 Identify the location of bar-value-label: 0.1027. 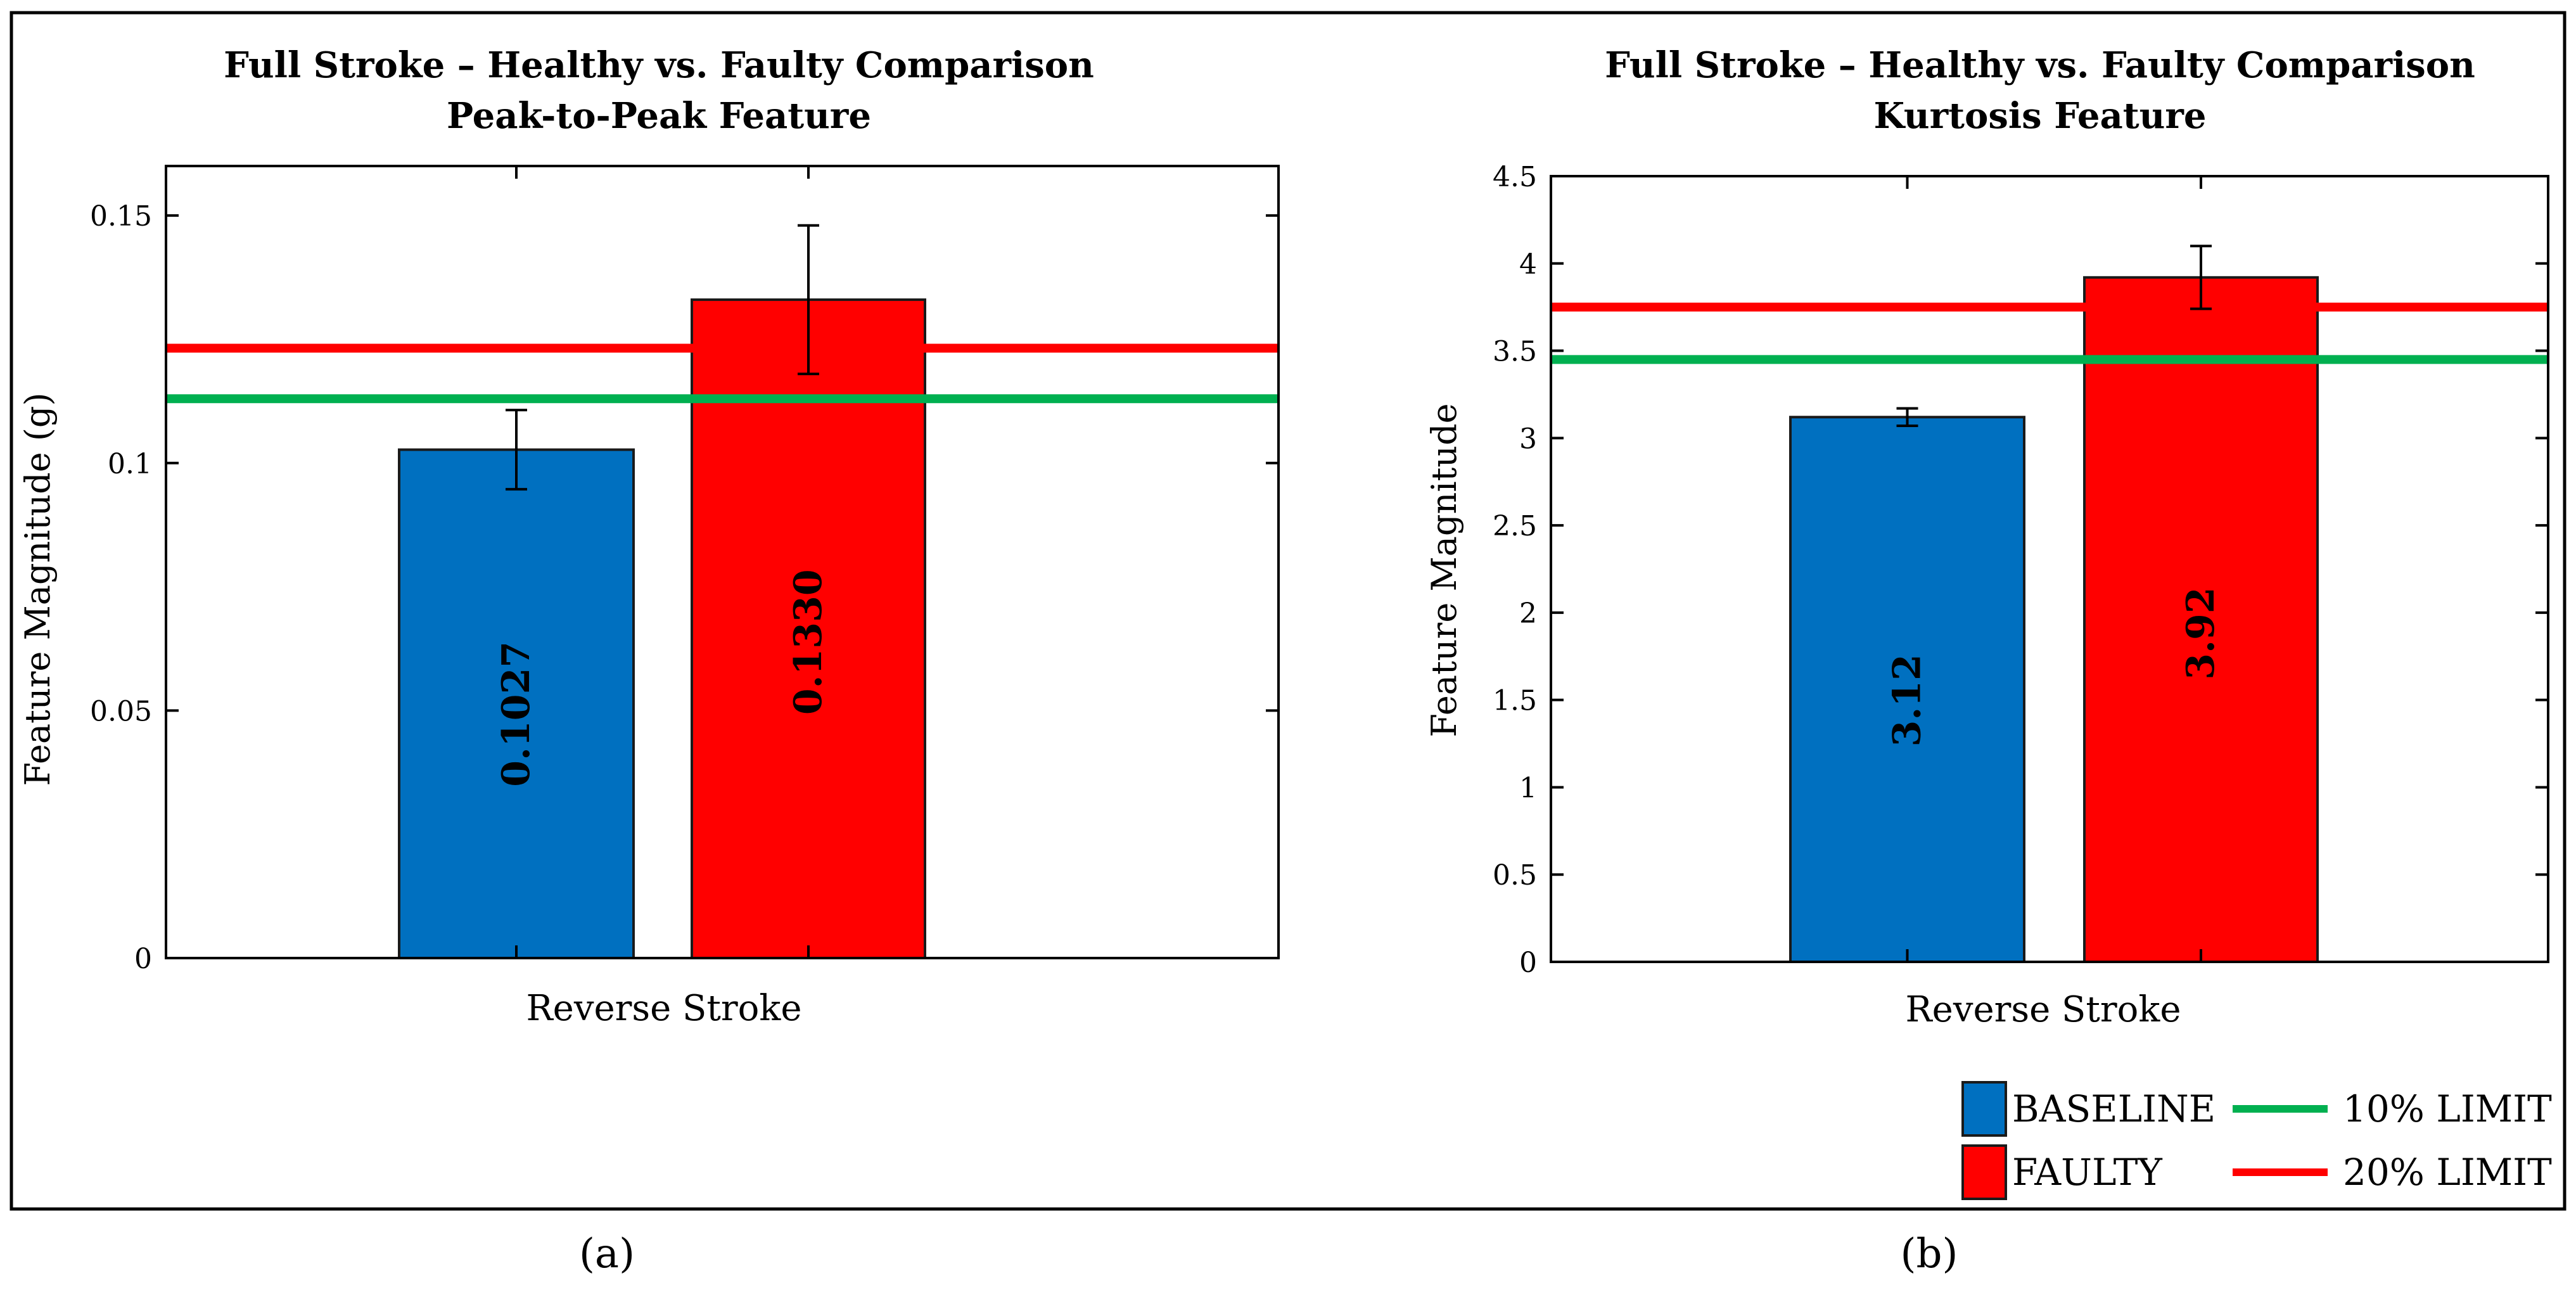
(516, 714).